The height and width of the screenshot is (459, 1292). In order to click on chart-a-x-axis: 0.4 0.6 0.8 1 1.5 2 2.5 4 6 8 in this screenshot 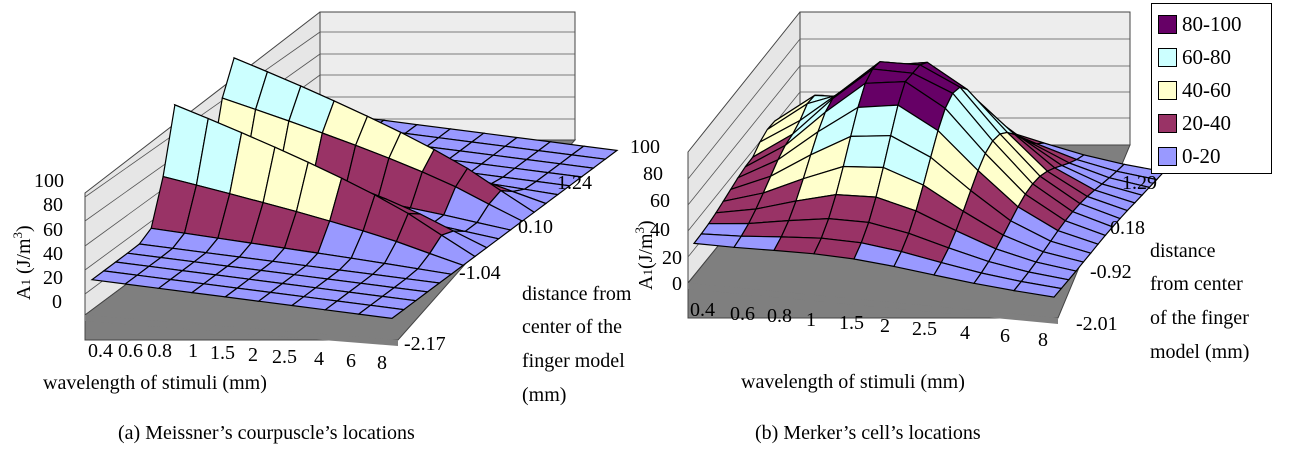, I will do `click(237, 357)`.